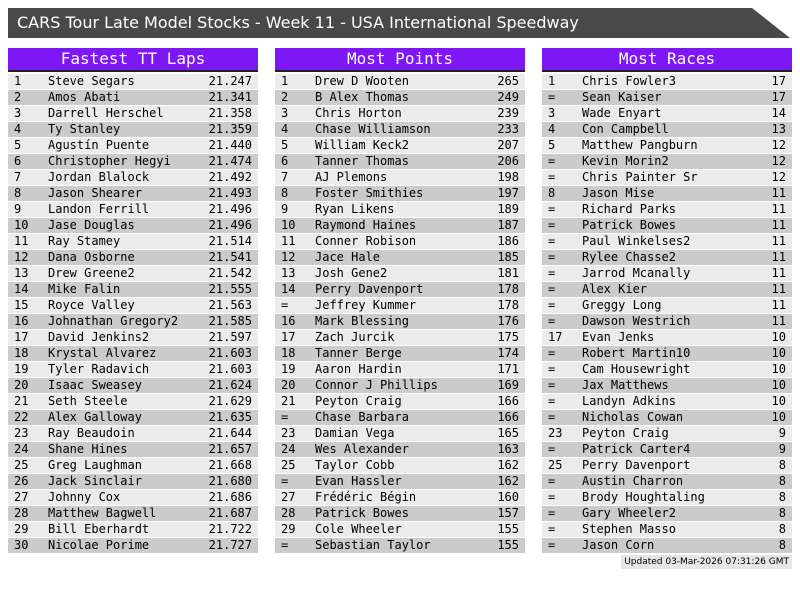  Describe the element at coordinates (508, 209) in the screenshot. I see `value-cell: 189` at that location.